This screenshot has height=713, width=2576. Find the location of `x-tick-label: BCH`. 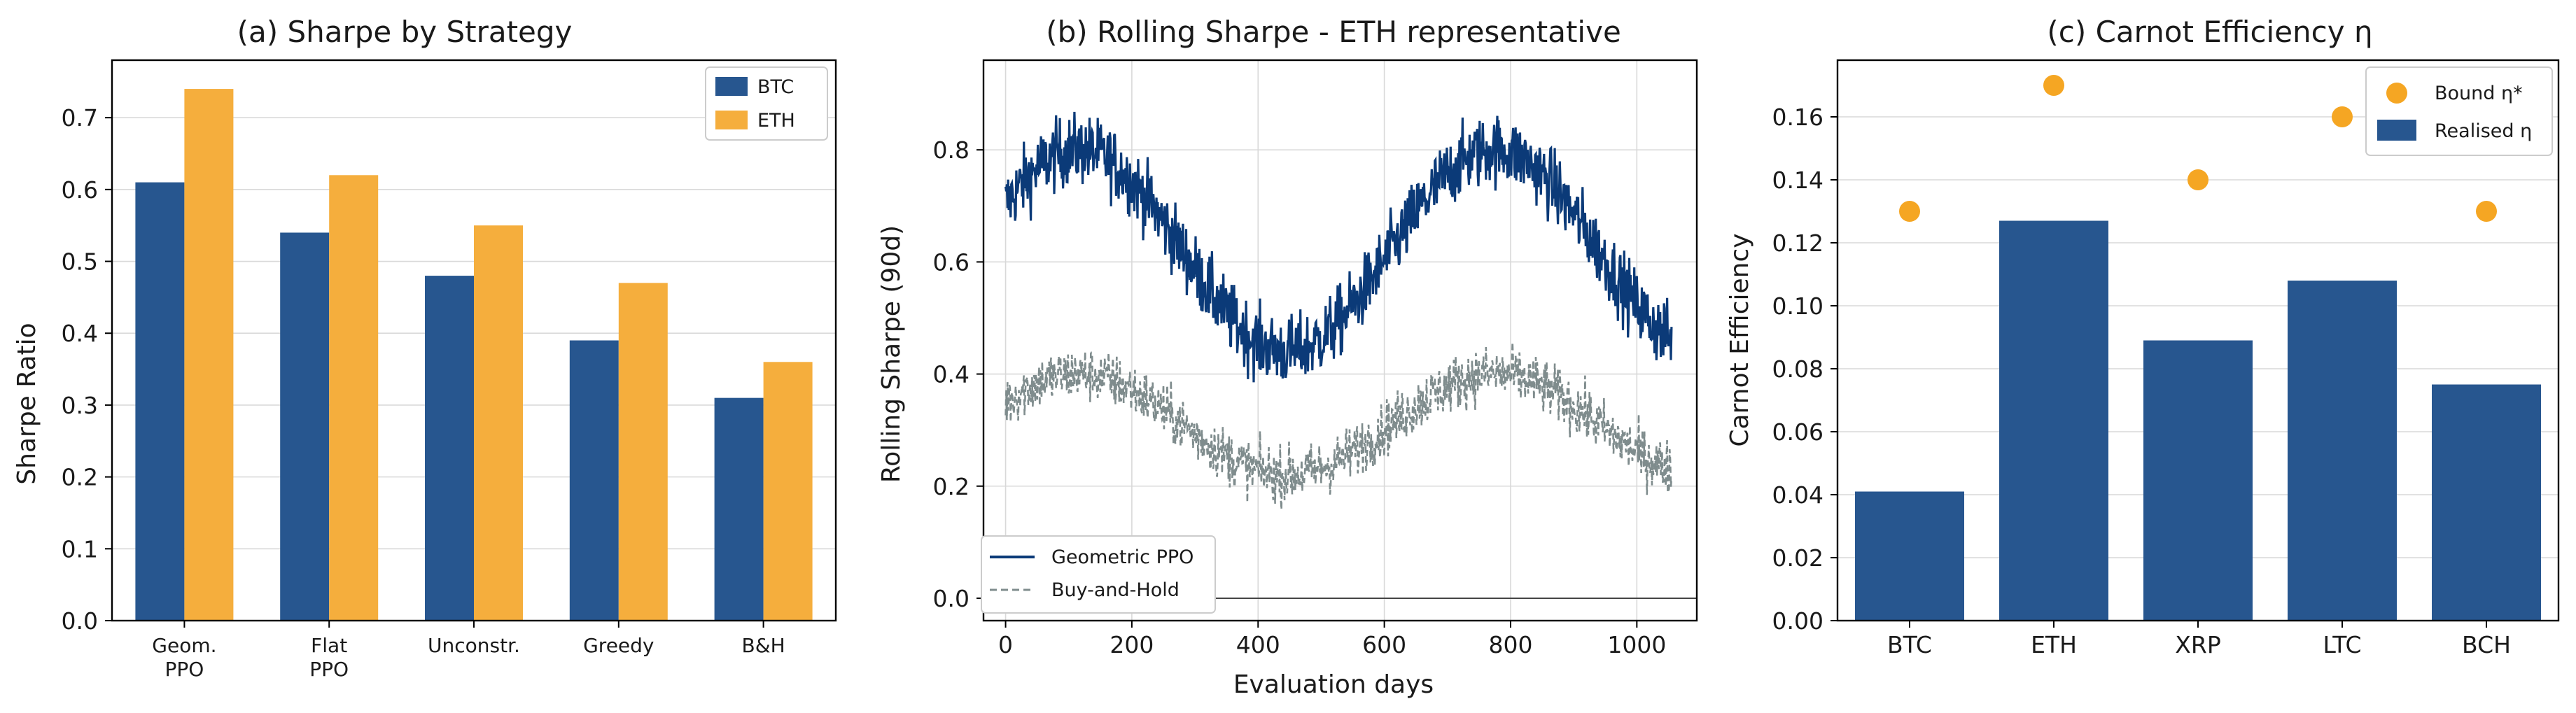

x-tick-label: BCH is located at coordinates (2486, 645).